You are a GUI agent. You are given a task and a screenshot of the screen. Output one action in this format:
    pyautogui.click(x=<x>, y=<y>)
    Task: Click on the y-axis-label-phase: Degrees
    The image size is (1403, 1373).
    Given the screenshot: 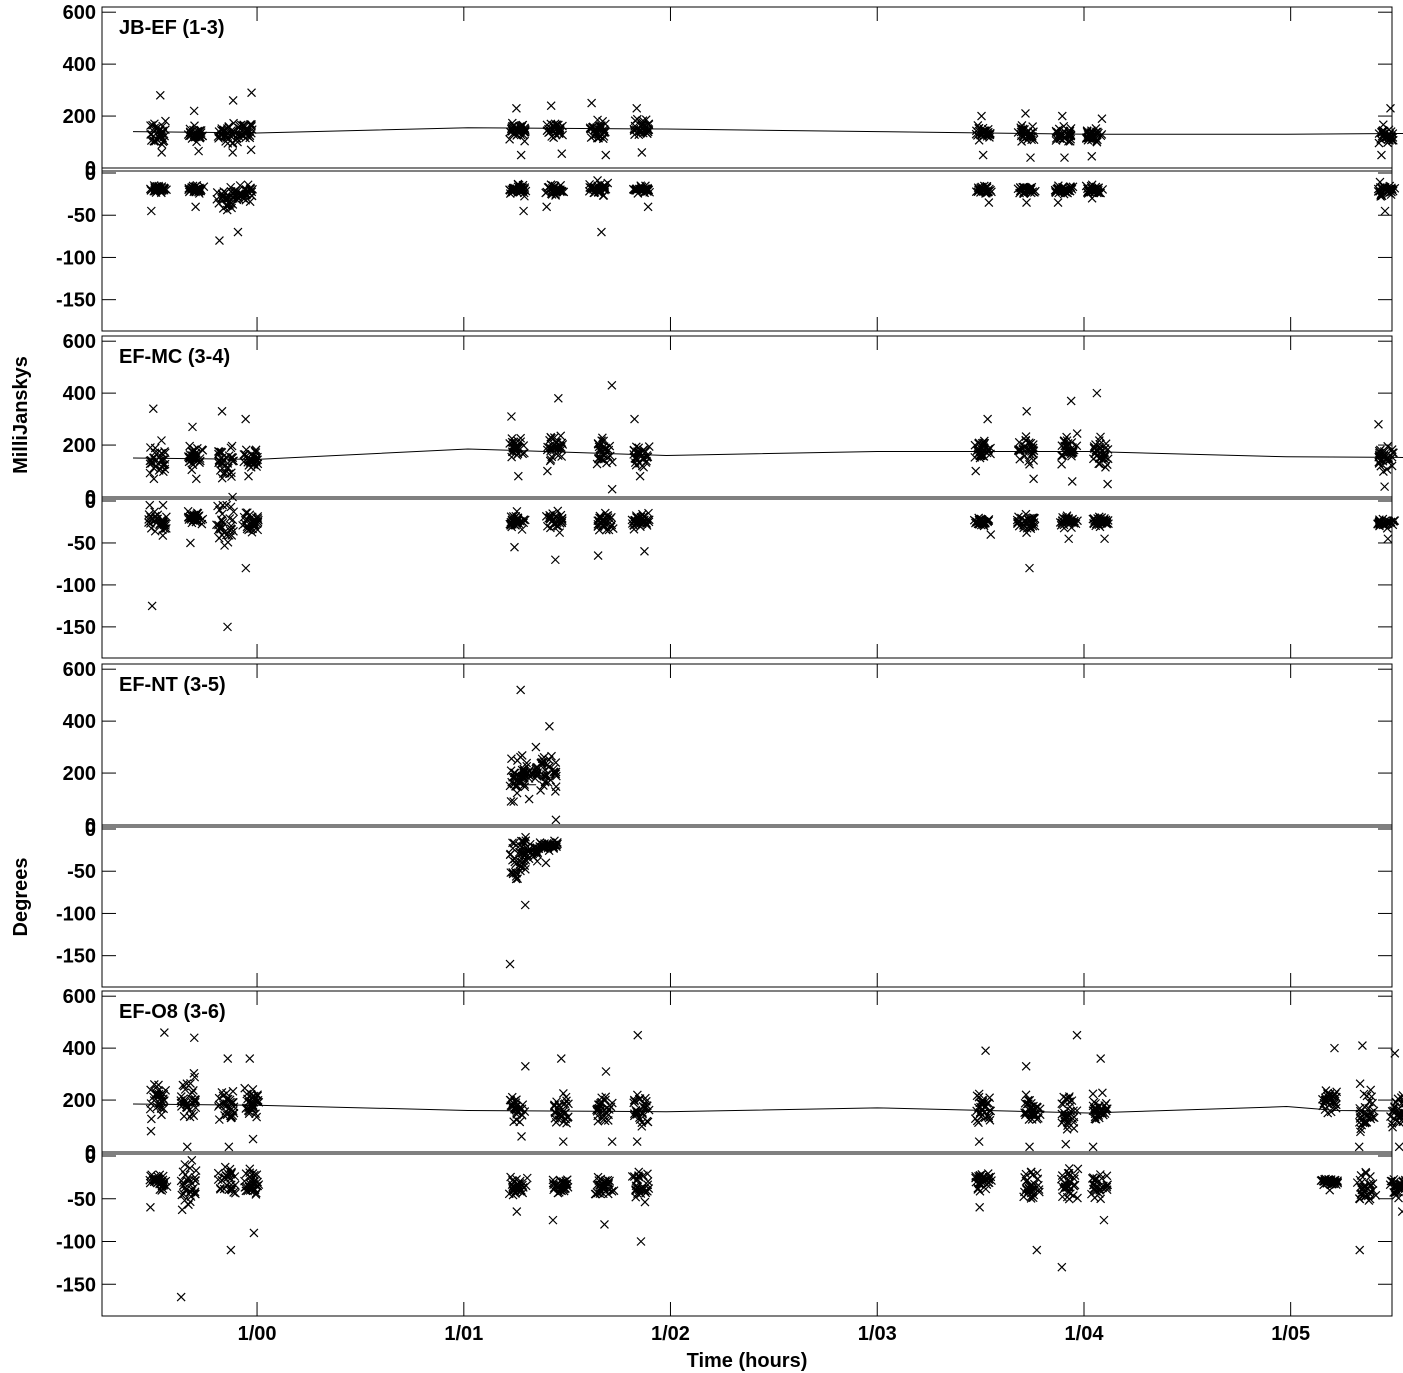 What is the action you would take?
    pyautogui.click(x=21, y=897)
    